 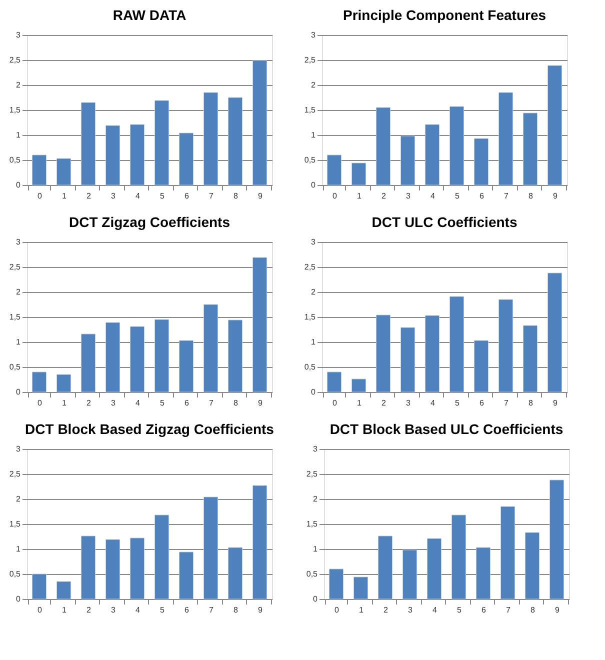 I want to click on chart-title: Principle Component Features, so click(x=444, y=15).